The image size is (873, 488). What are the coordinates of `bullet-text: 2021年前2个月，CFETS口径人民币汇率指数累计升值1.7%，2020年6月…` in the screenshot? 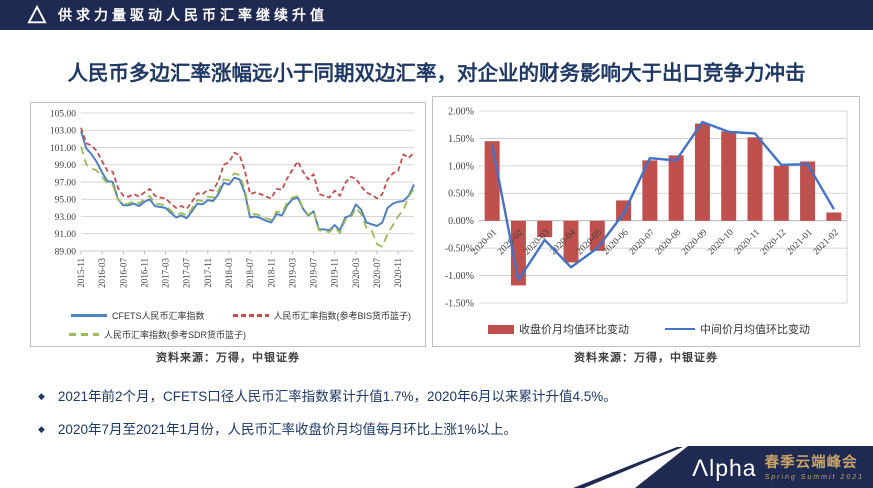 It's located at (337, 396).